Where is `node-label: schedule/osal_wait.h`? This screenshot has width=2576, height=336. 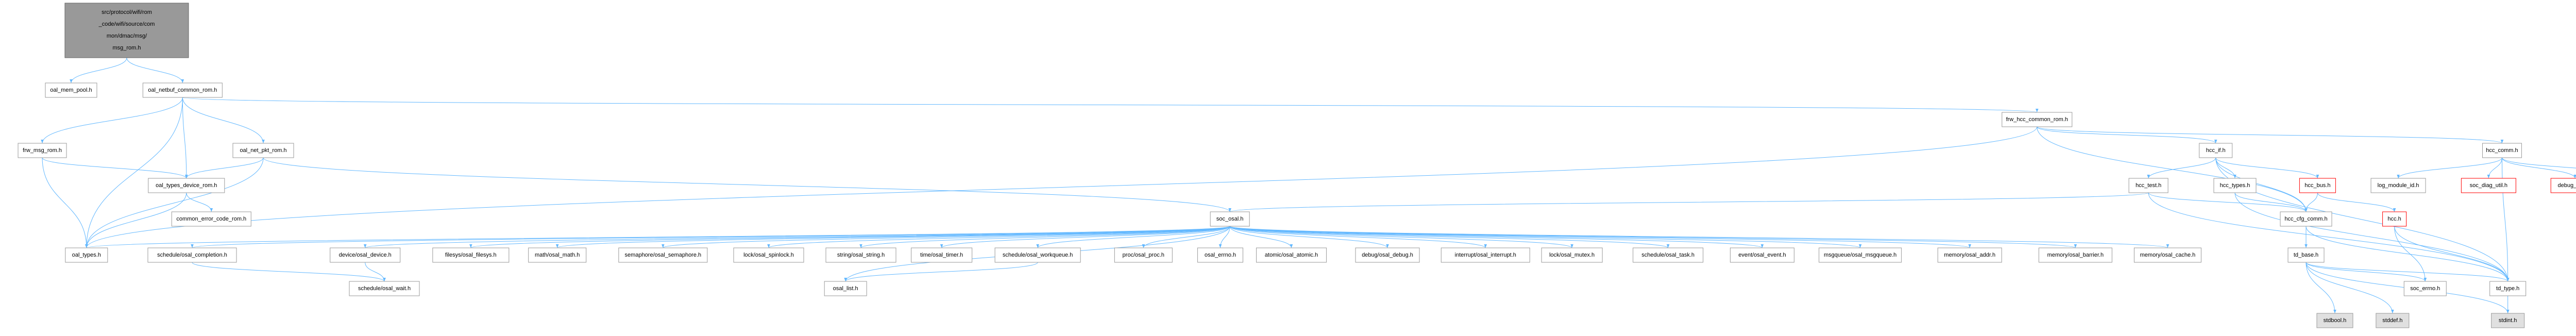 node-label: schedule/osal_wait.h is located at coordinates (384, 288).